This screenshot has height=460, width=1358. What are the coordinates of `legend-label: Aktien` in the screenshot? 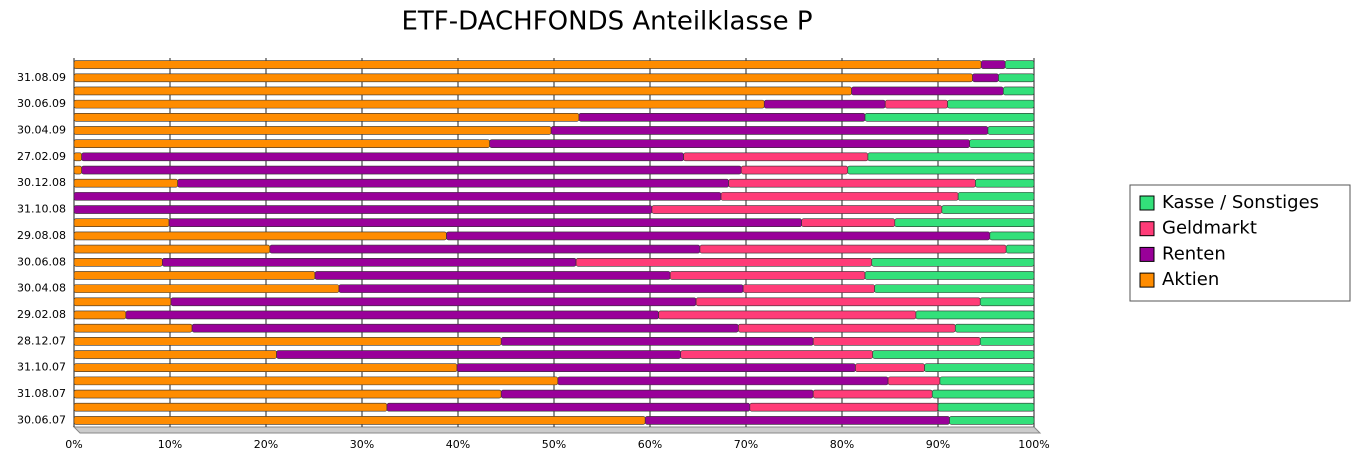 It's located at (1190, 279).